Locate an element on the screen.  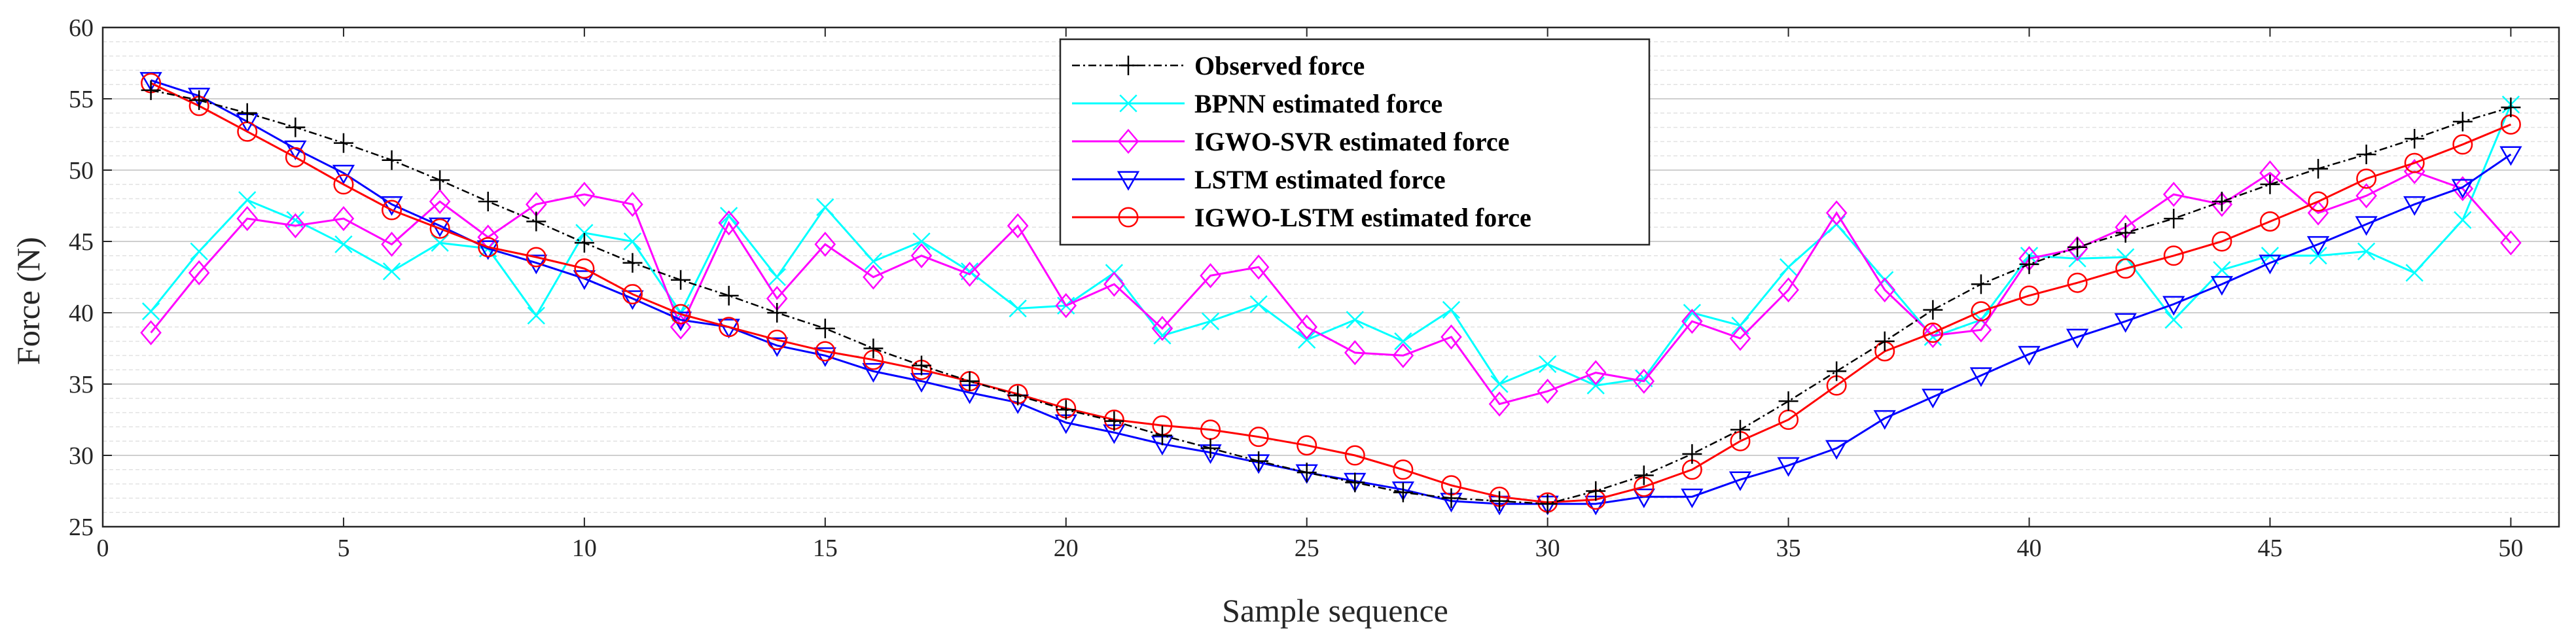
y-tick-label: 45 is located at coordinates (81, 242).